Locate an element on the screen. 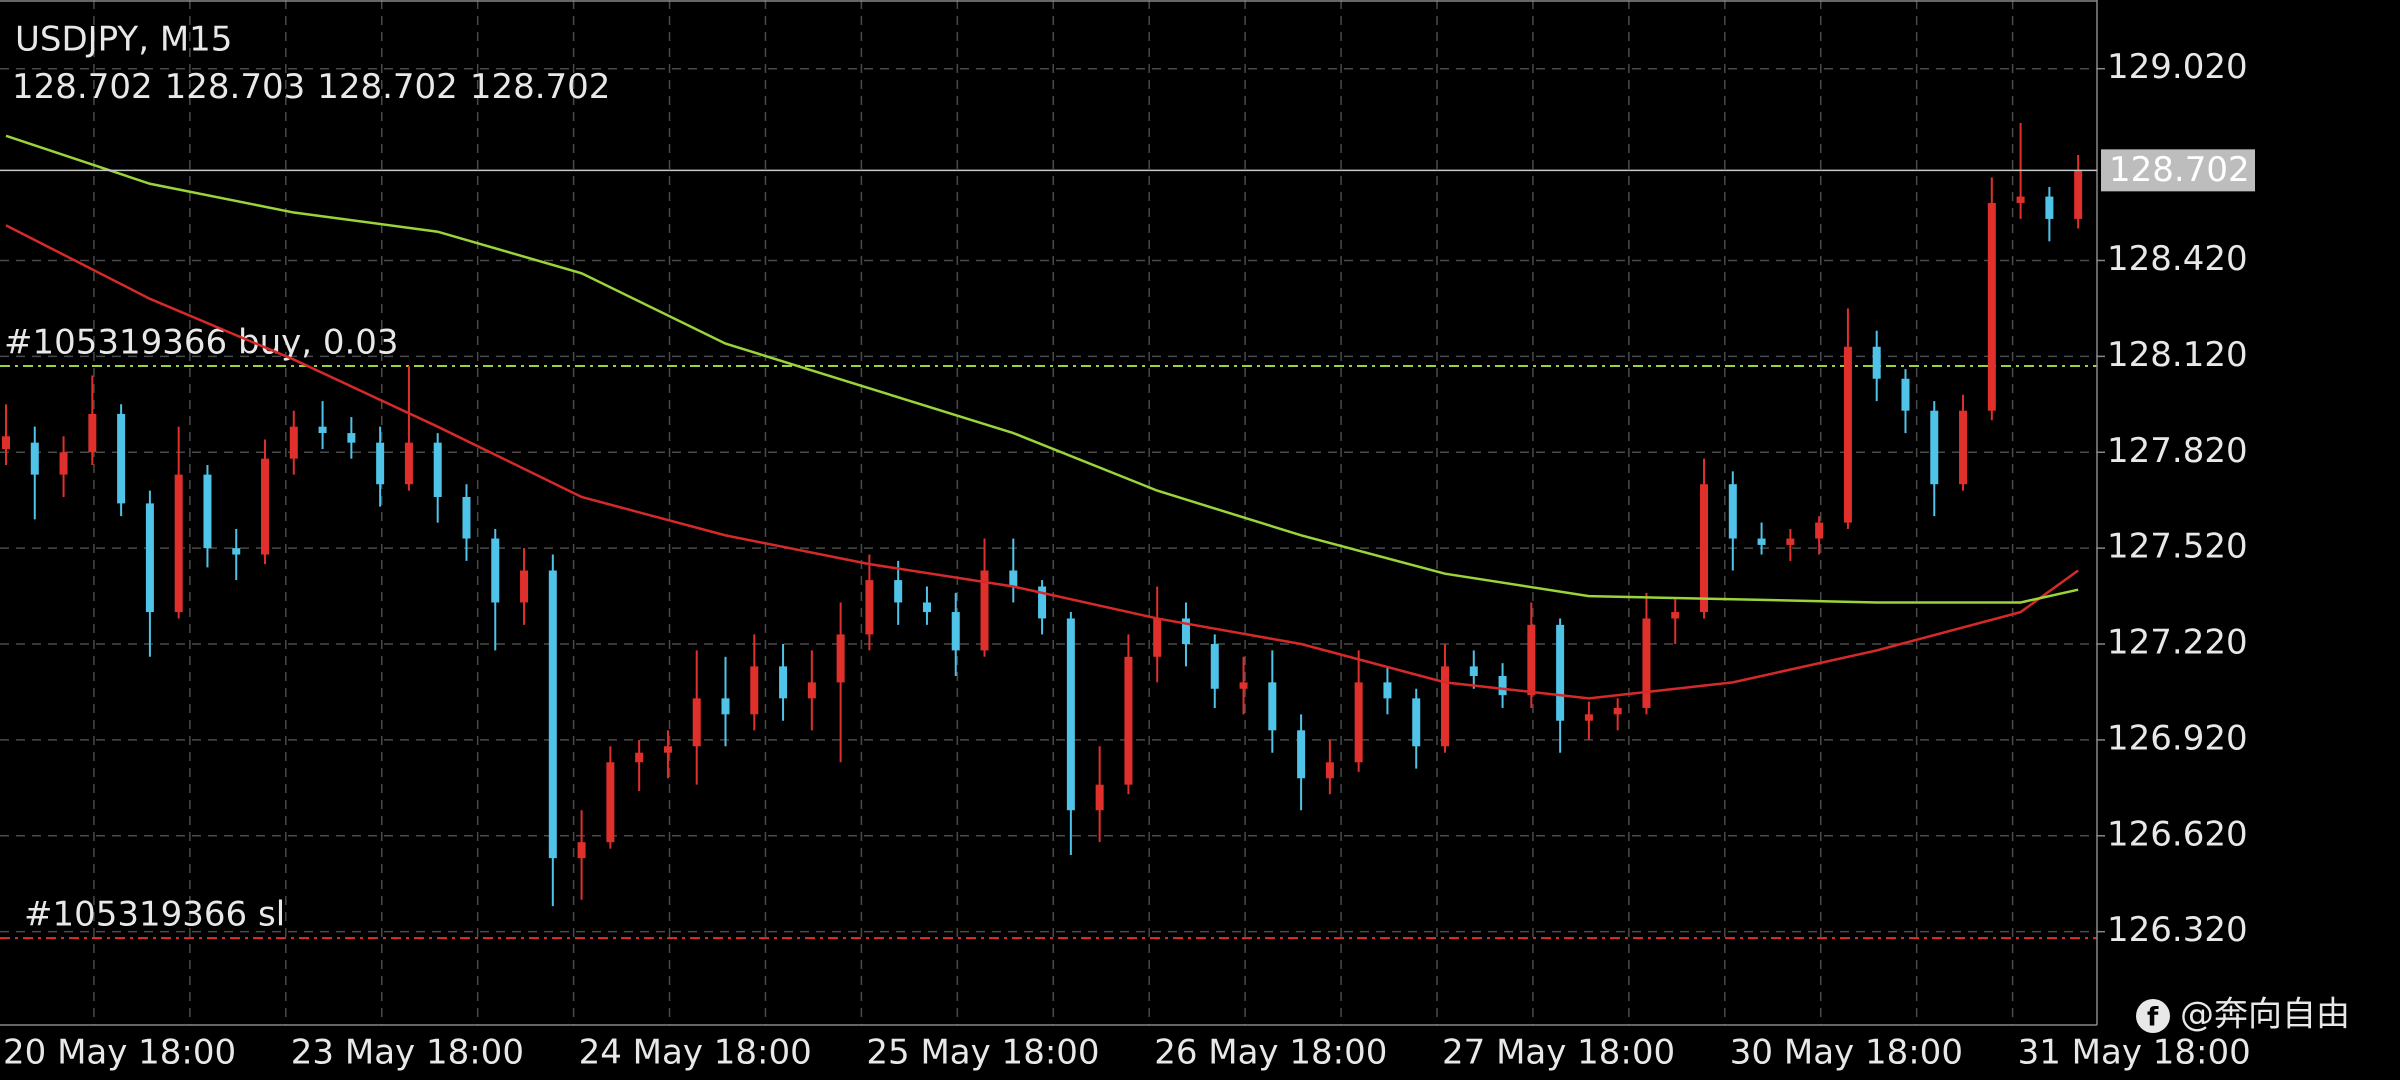 Image resolution: width=2400 pixels, height=1080 pixels. last-price-tag is located at coordinates (2178, 170).